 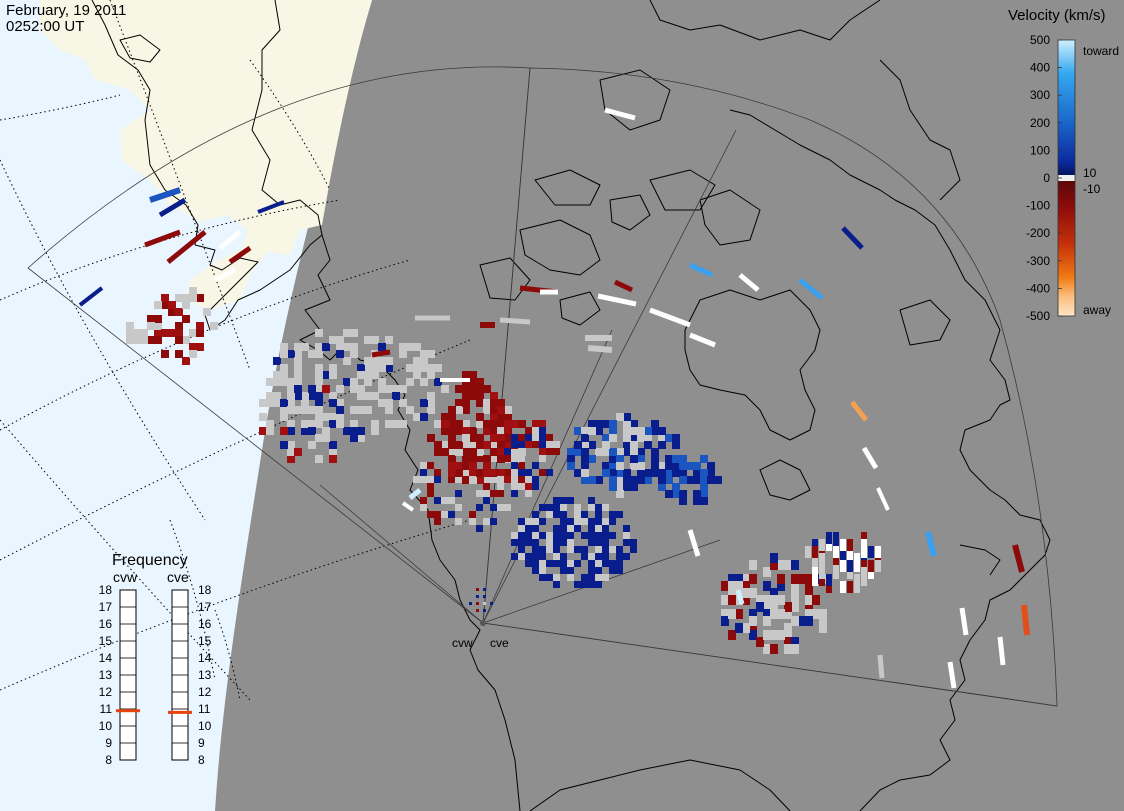 I want to click on frequency-tick-right: 12, so click(x=205, y=692).